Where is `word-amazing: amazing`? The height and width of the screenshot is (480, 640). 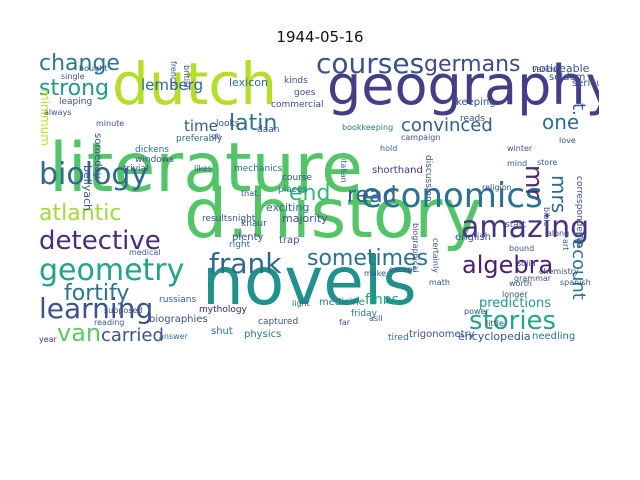 word-amazing: amazing is located at coordinates (525, 227).